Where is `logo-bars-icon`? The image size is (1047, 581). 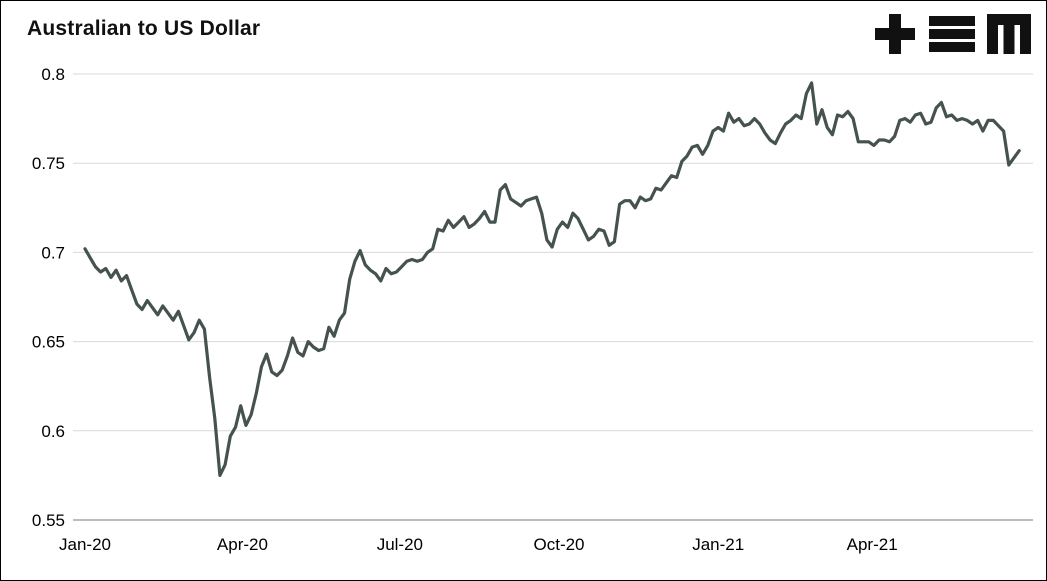 logo-bars-icon is located at coordinates (952, 34).